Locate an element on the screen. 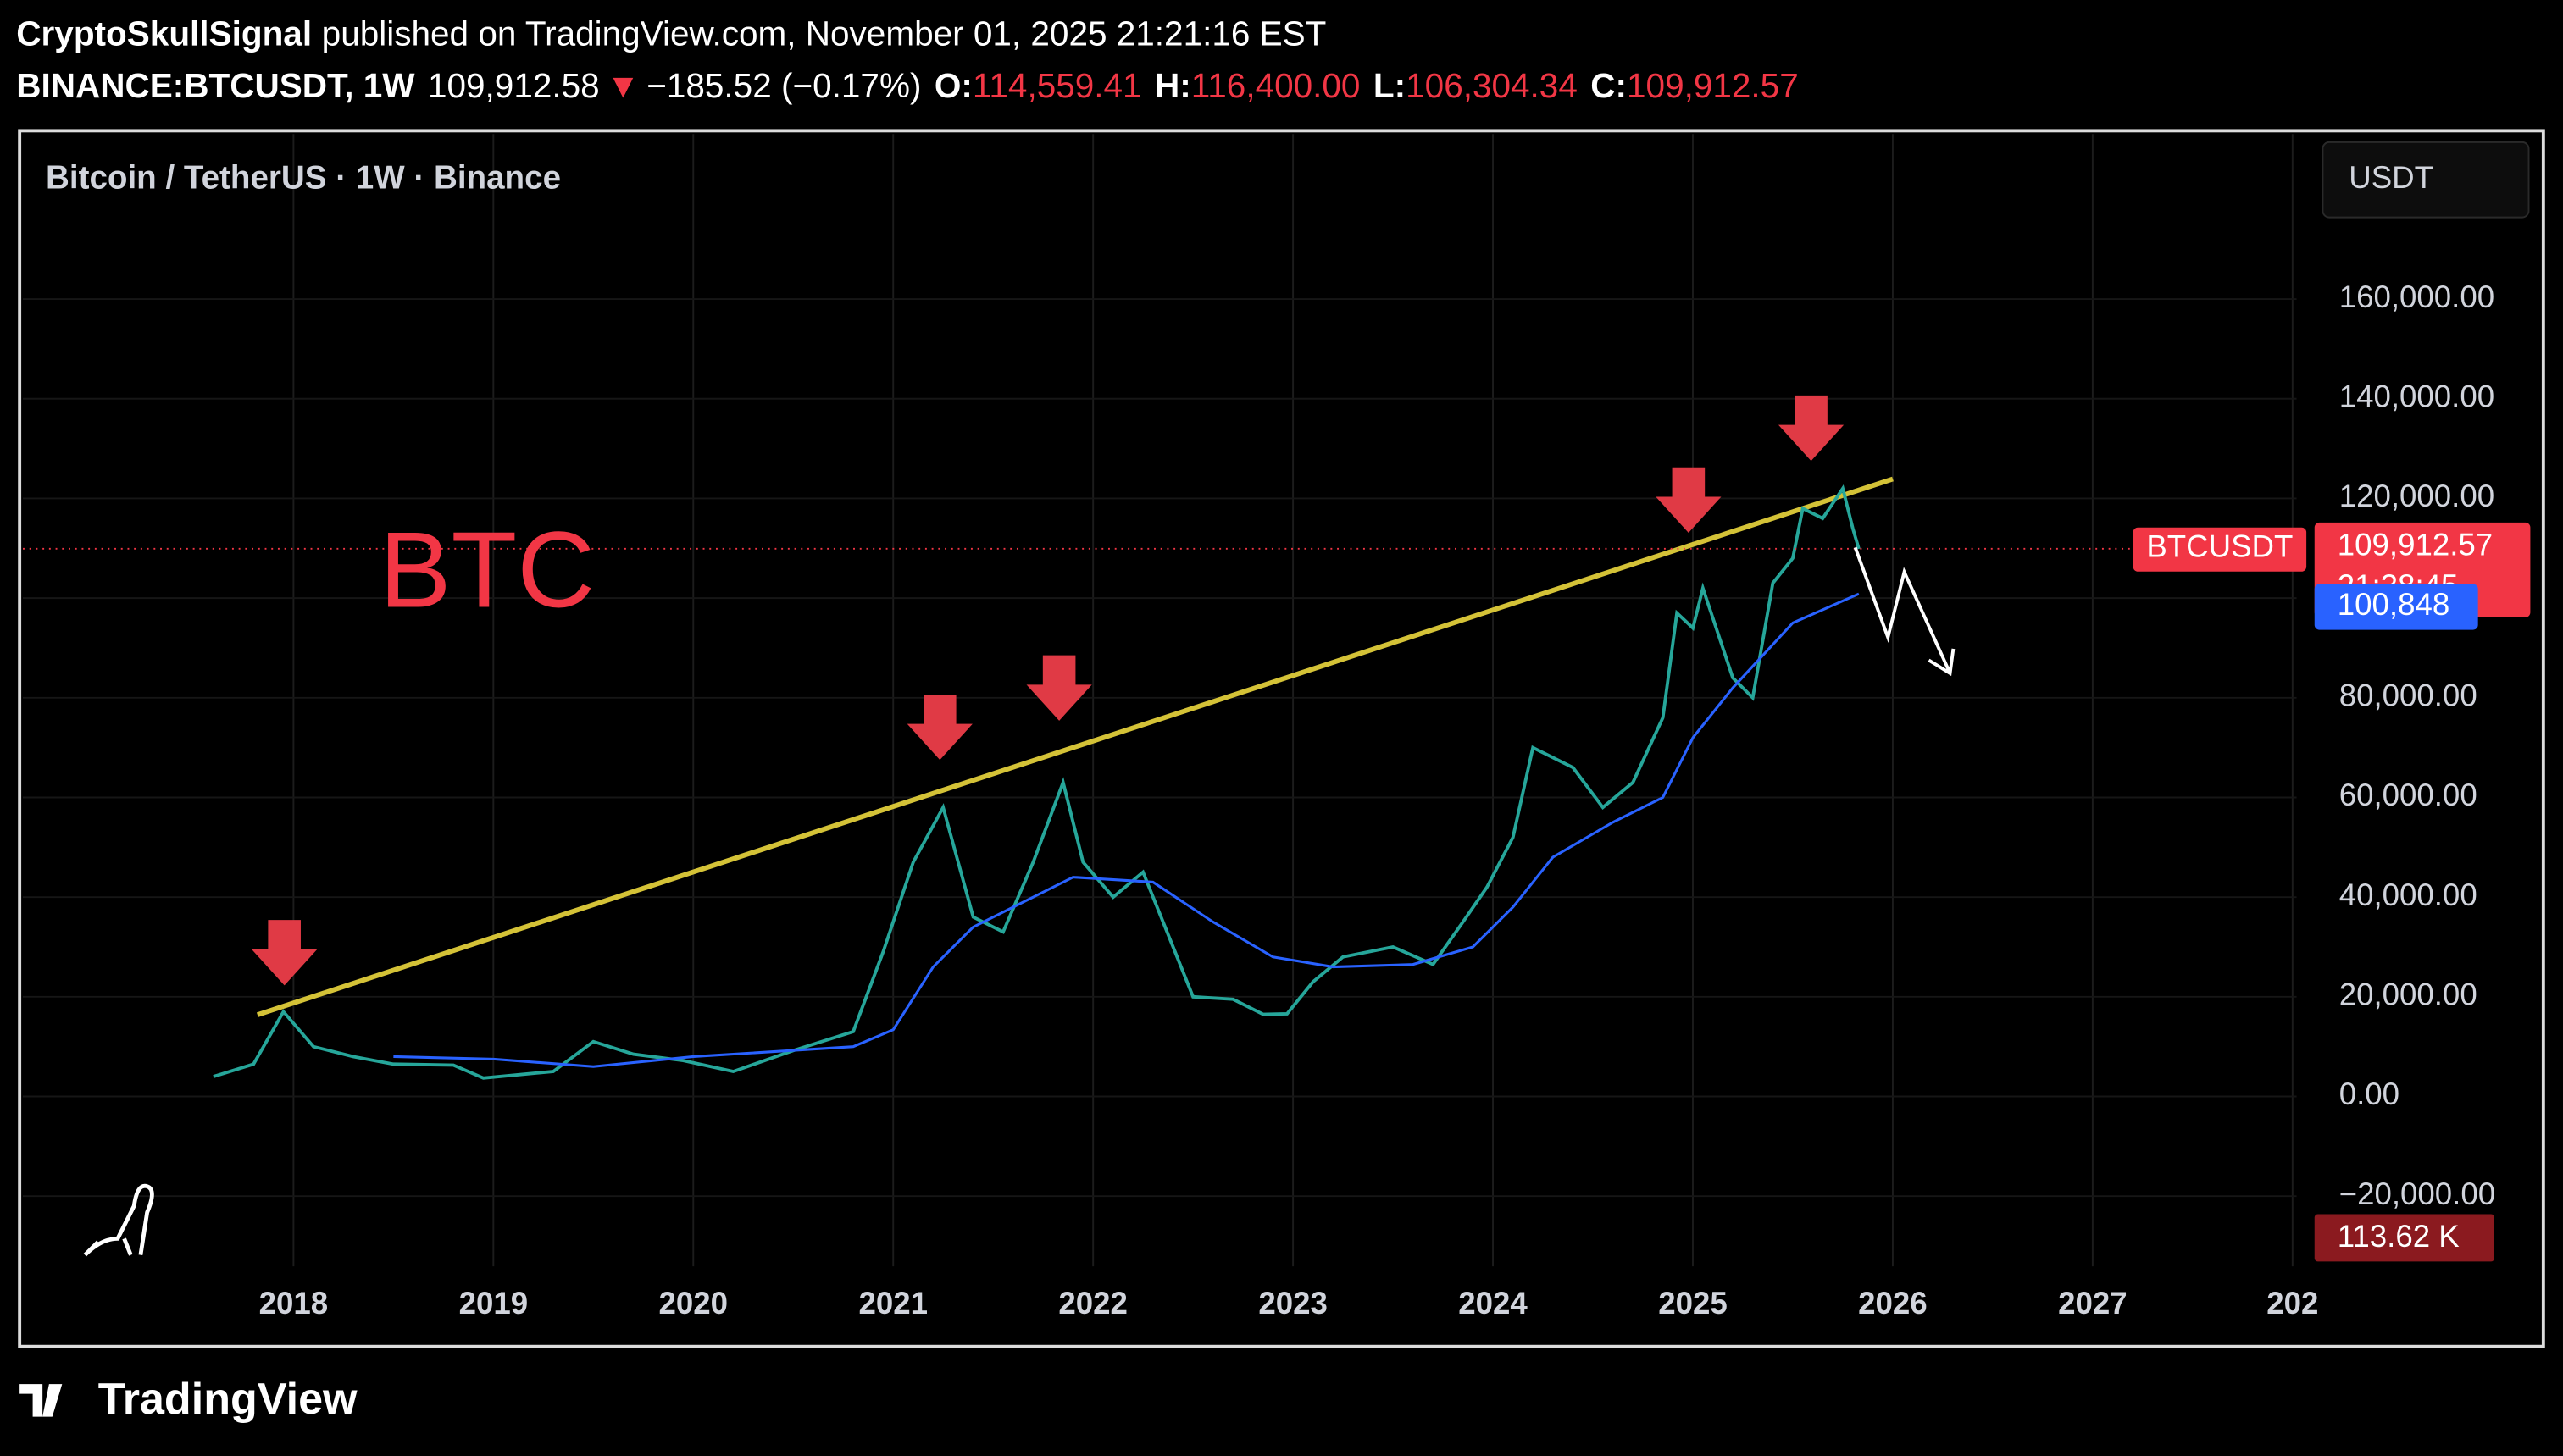  ma-tag-text: 100,848 is located at coordinates (2394, 604).